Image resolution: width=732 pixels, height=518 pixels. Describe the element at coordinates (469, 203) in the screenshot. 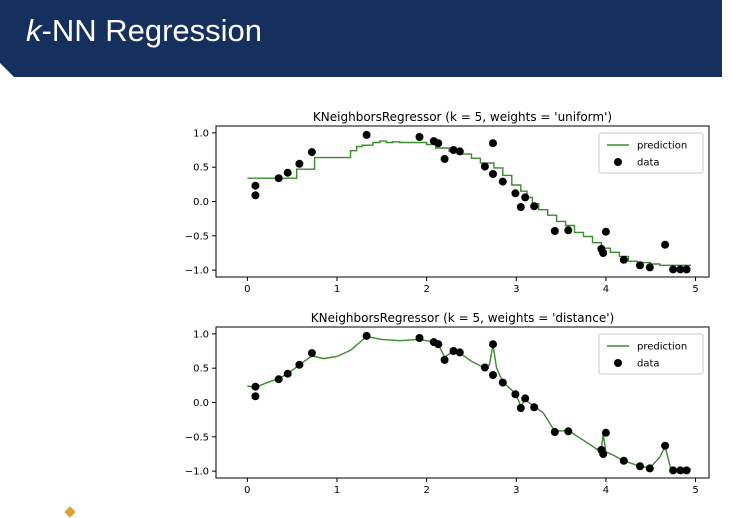

I see `prediction-line` at that location.